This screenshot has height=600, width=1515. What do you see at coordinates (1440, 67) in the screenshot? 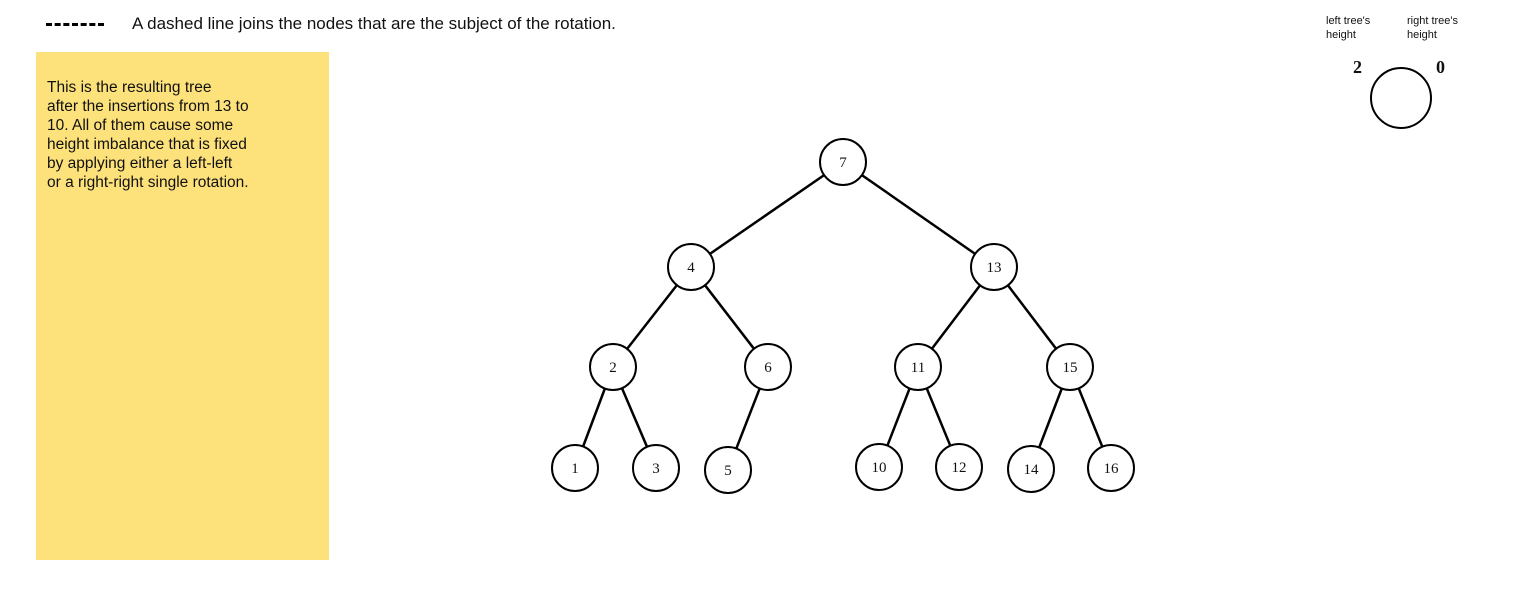
I see `right-height-value: 0` at bounding box center [1440, 67].